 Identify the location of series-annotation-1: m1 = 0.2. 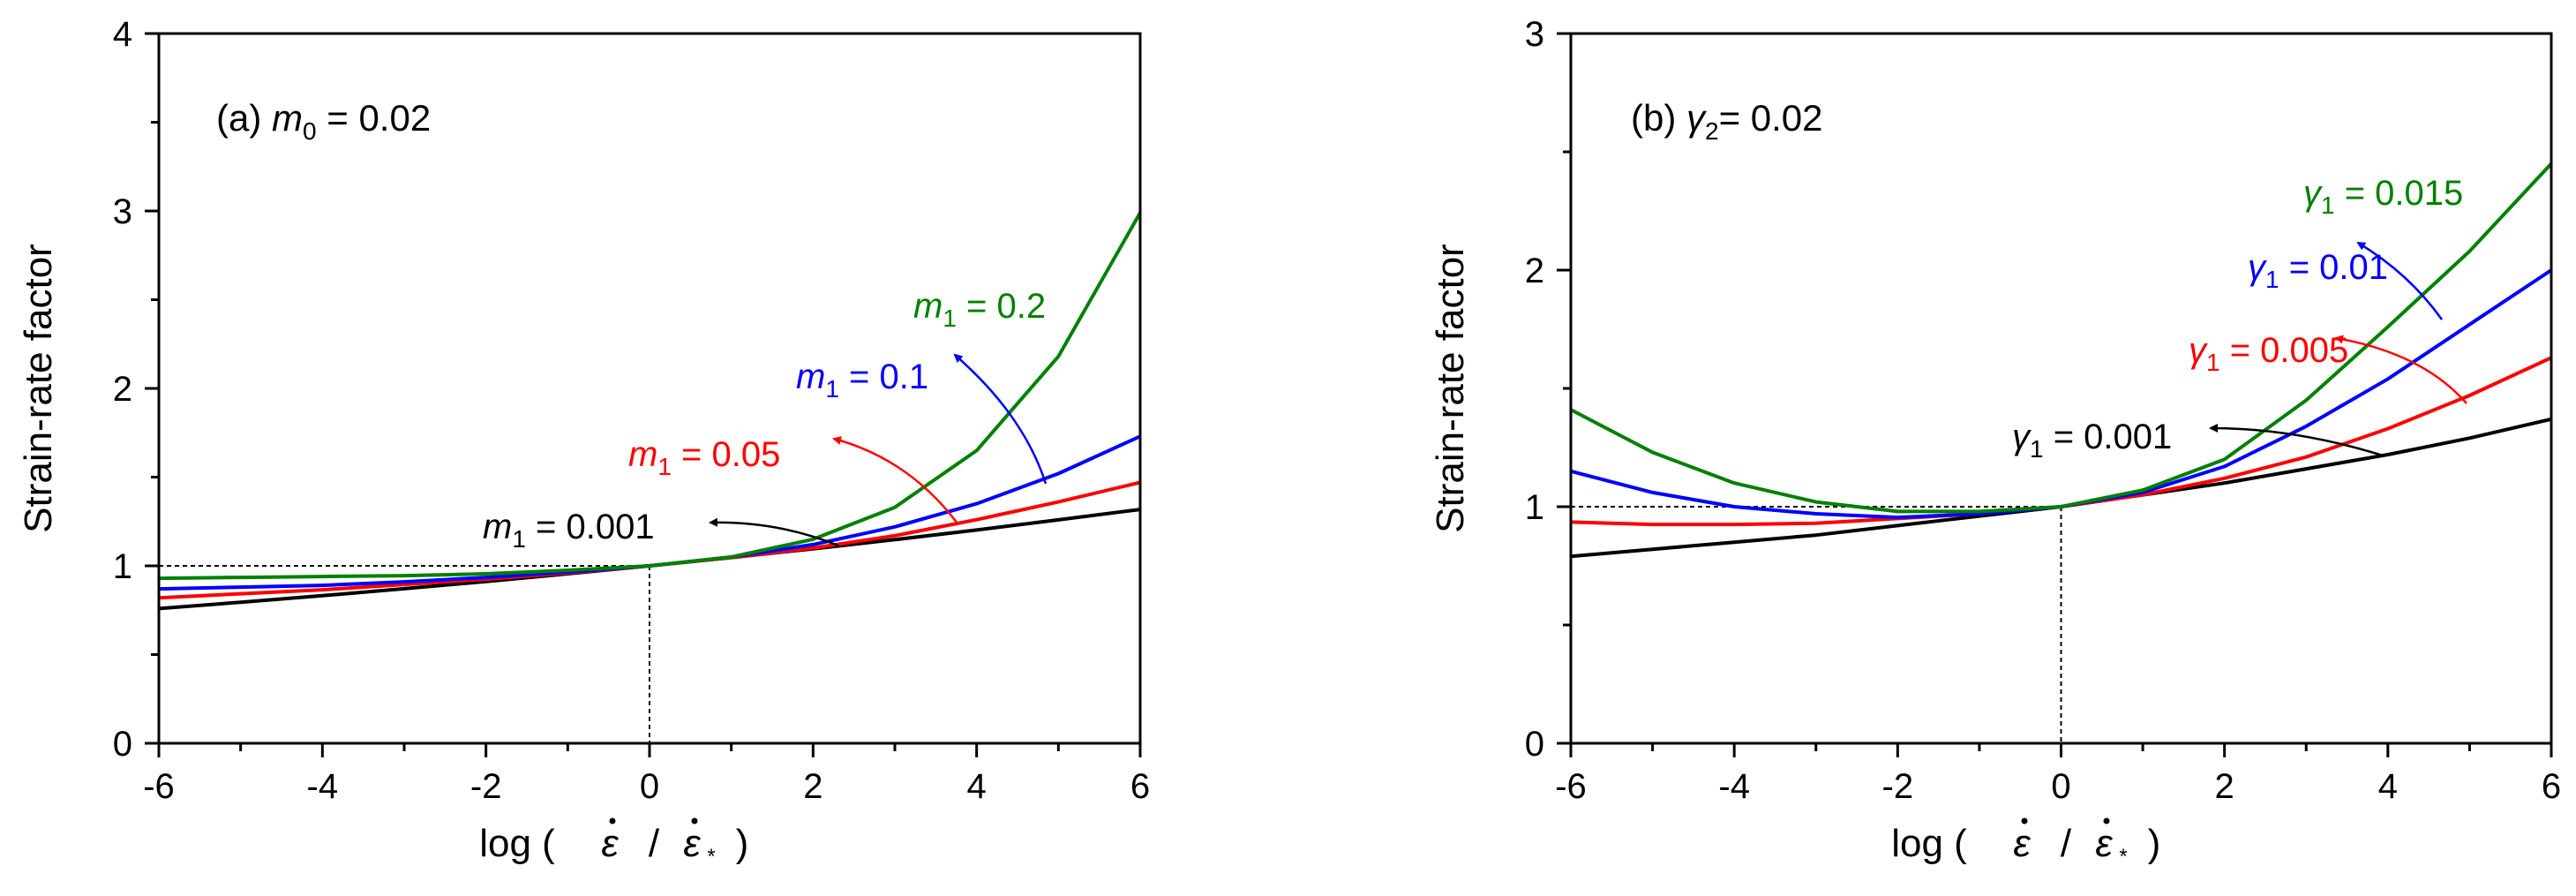
(979, 309).